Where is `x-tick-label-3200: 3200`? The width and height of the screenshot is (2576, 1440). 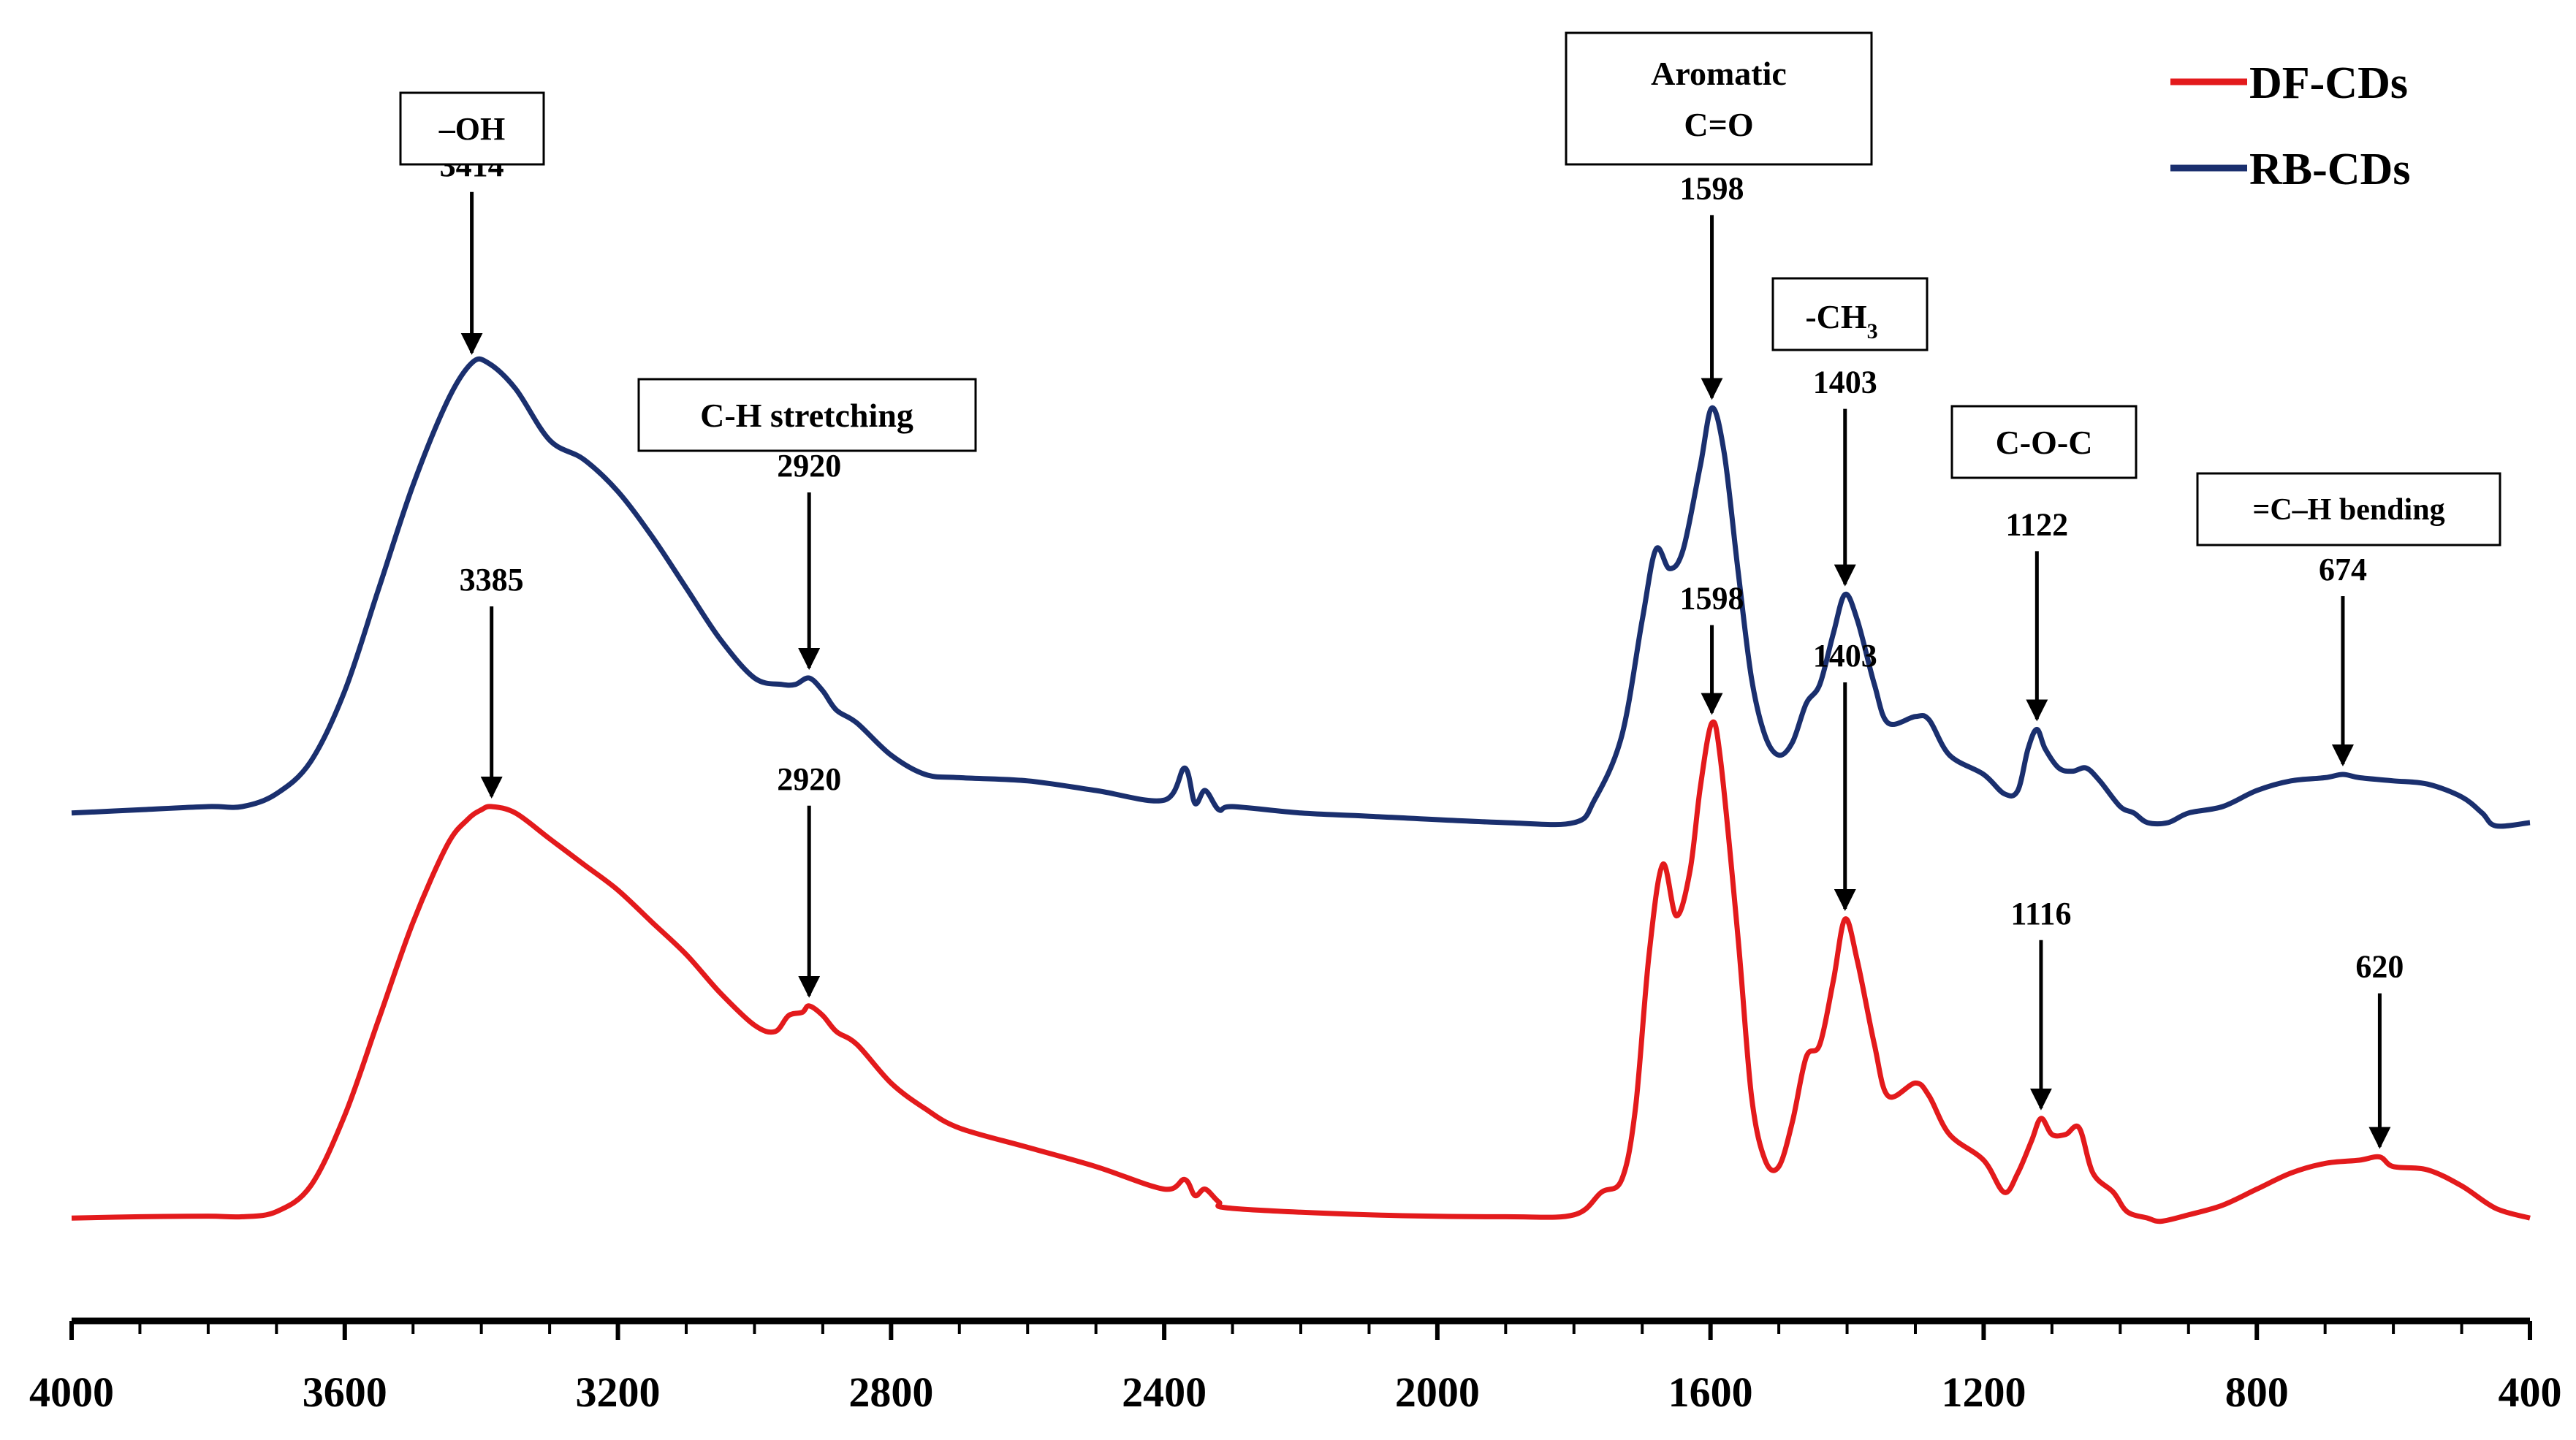
x-tick-label-3200: 3200 is located at coordinates (618, 1392).